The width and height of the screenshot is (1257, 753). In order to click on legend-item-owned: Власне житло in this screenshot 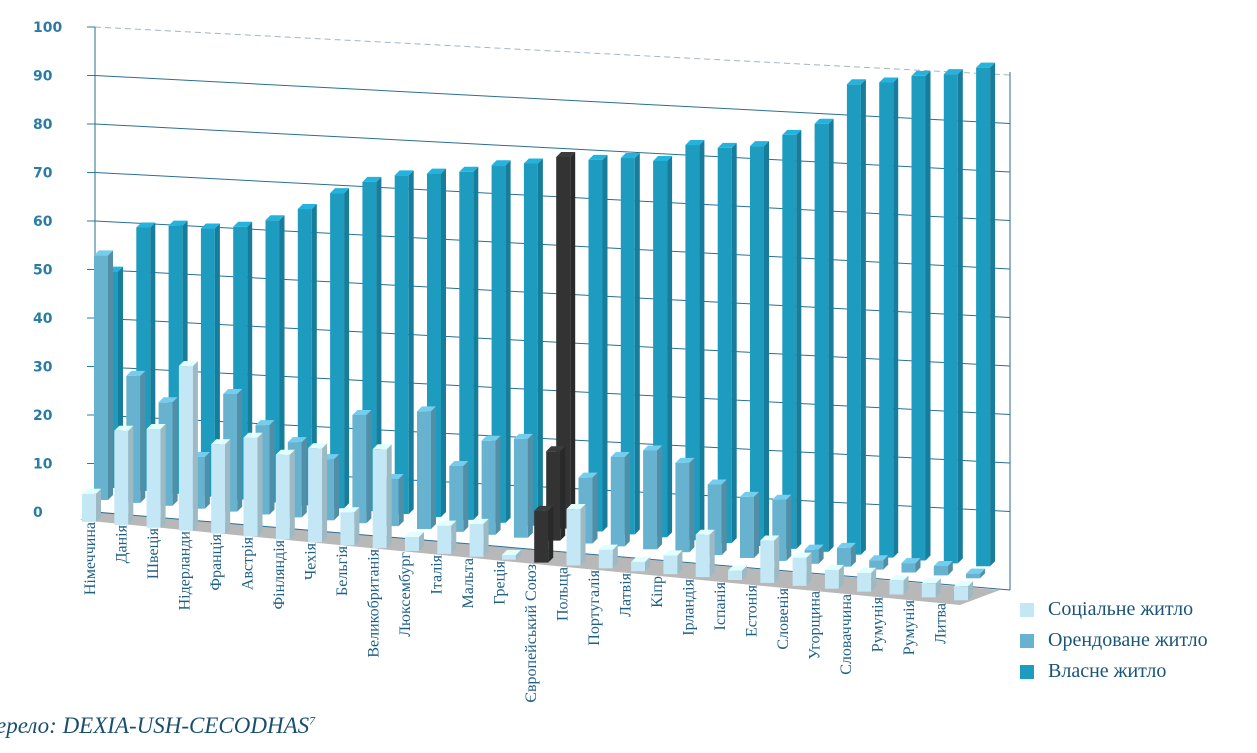, I will do `click(1114, 671)`.